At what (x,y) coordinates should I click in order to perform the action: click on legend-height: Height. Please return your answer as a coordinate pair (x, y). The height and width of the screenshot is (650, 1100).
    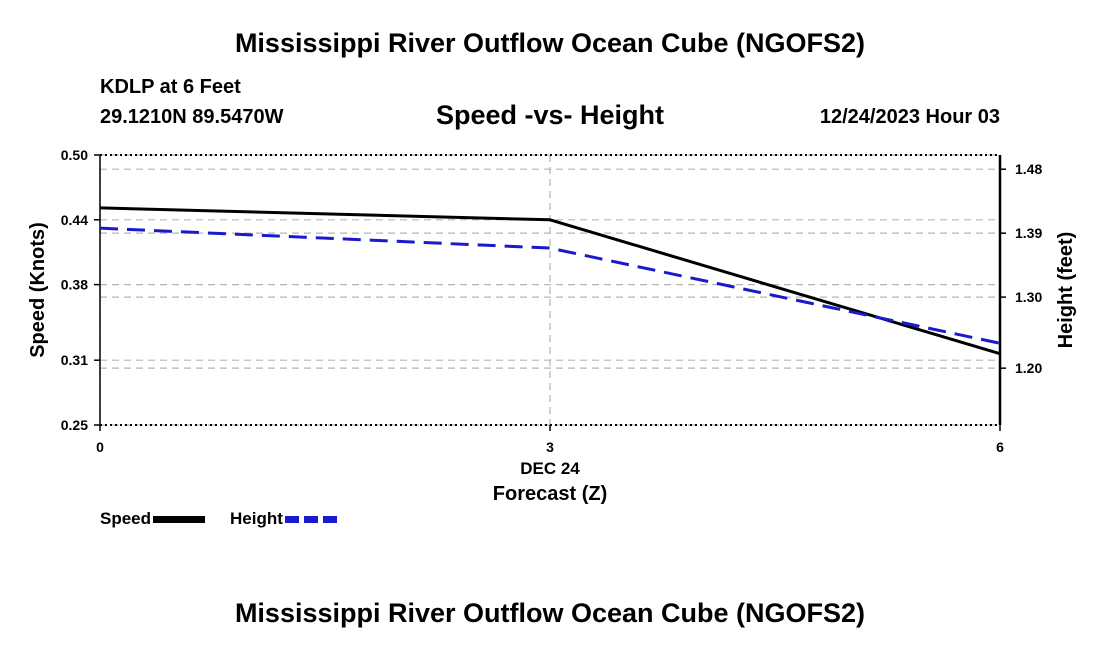
    Looking at the image, I should click on (283, 519).